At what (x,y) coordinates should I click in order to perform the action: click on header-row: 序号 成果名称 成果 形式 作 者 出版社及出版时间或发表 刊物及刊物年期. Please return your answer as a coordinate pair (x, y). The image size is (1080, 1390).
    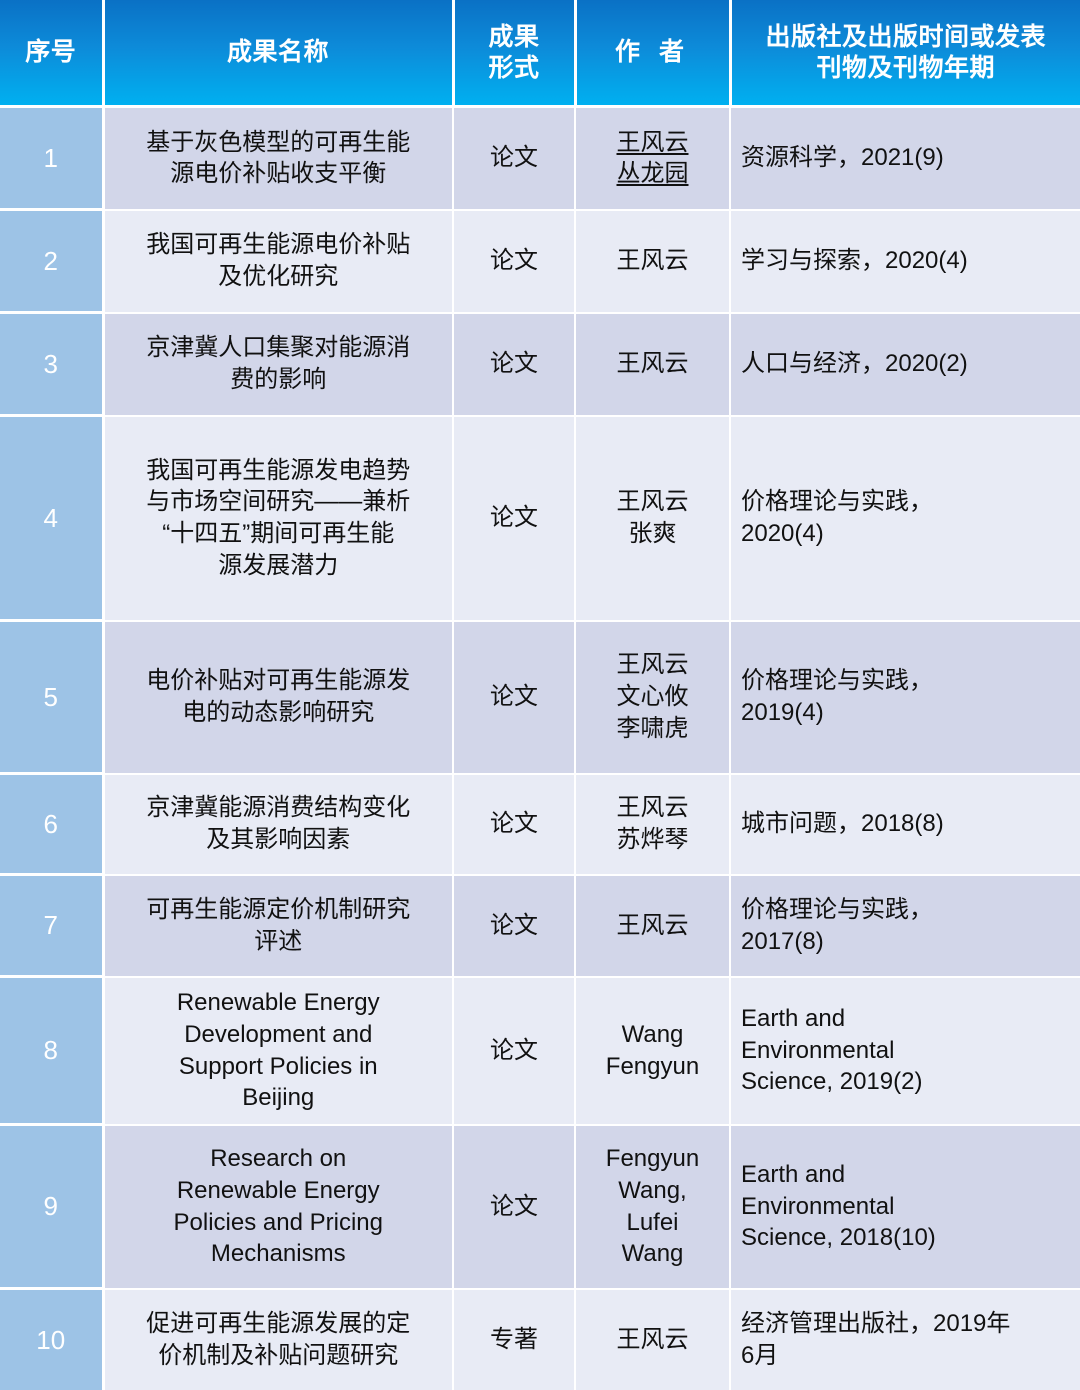
    Looking at the image, I should click on (540, 54).